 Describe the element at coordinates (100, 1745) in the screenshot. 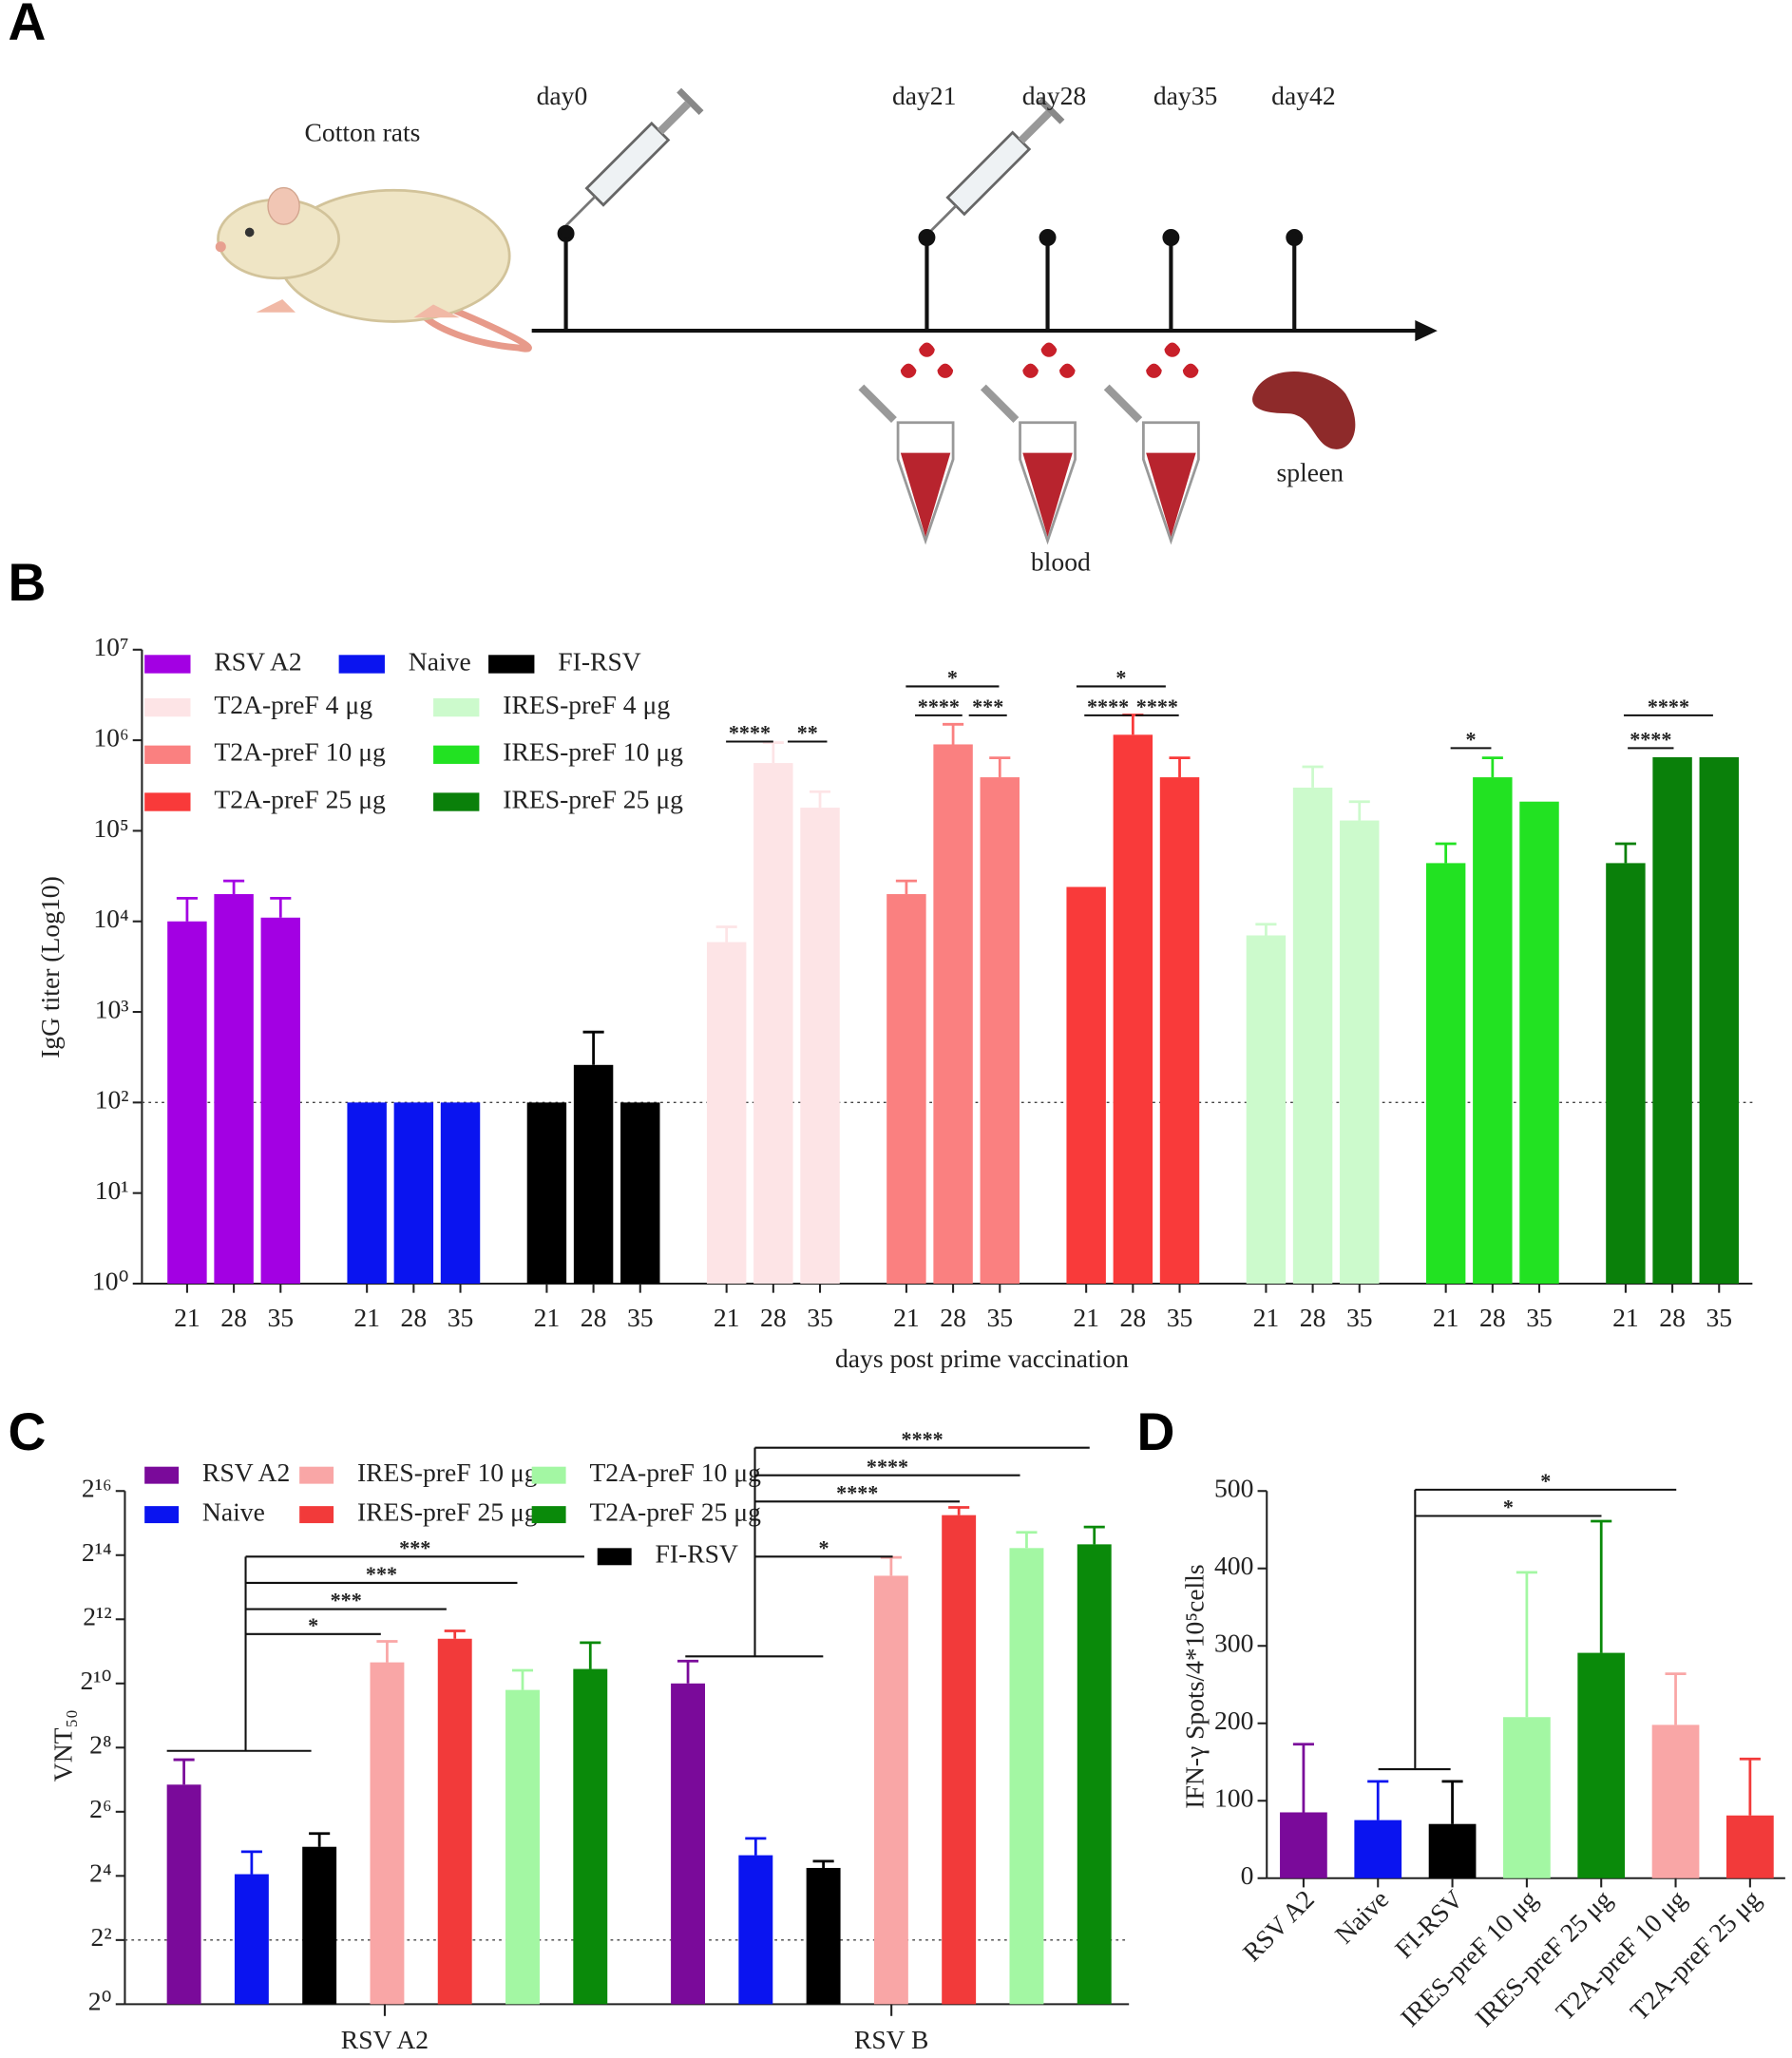

I see `y-tick-label: 2⁸` at that location.